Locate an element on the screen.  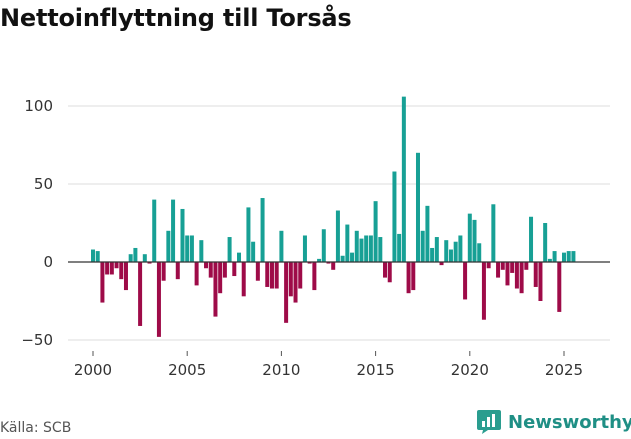
x-tick-label: 2015 is located at coordinates (376, 370).